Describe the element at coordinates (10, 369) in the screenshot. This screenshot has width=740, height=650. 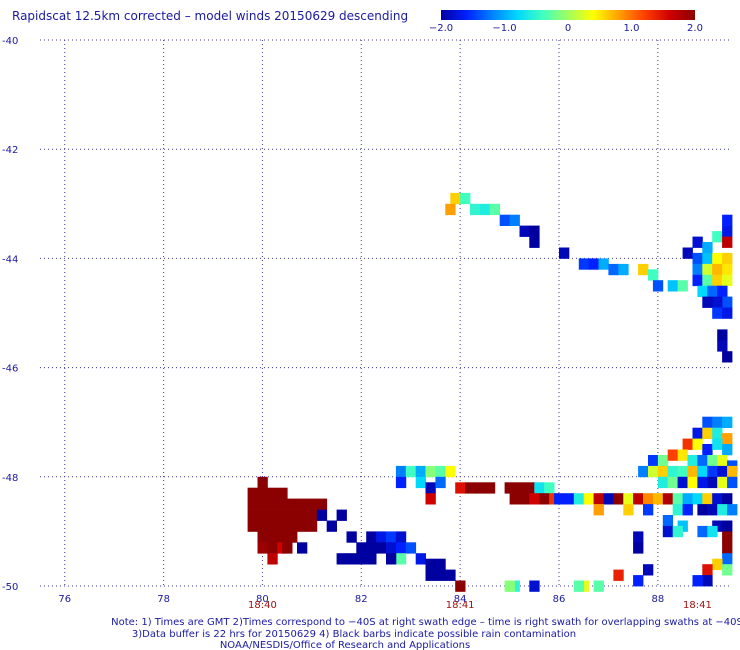
I see `y-tick-label: -46` at that location.